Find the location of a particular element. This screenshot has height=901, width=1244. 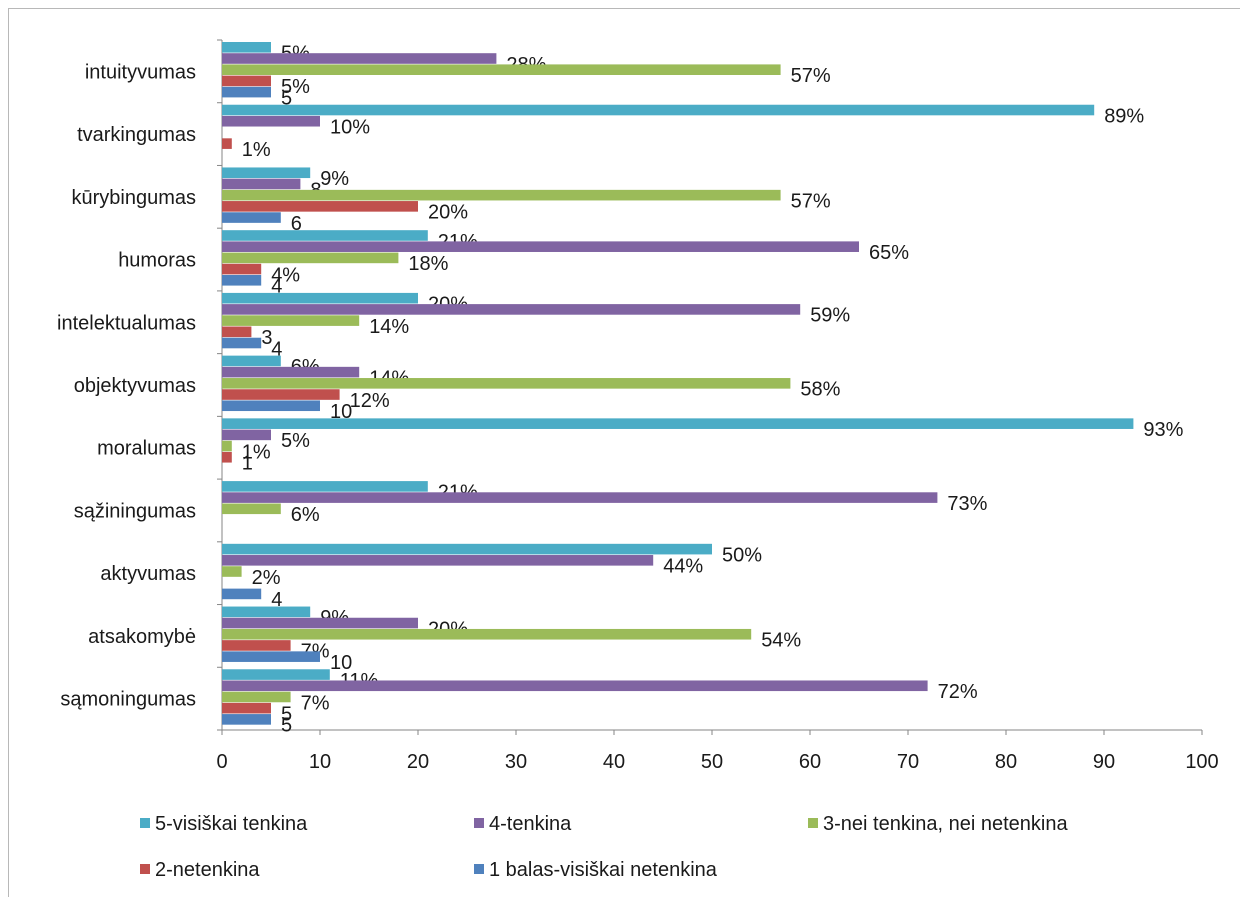

data-label: 18% is located at coordinates (428, 264).